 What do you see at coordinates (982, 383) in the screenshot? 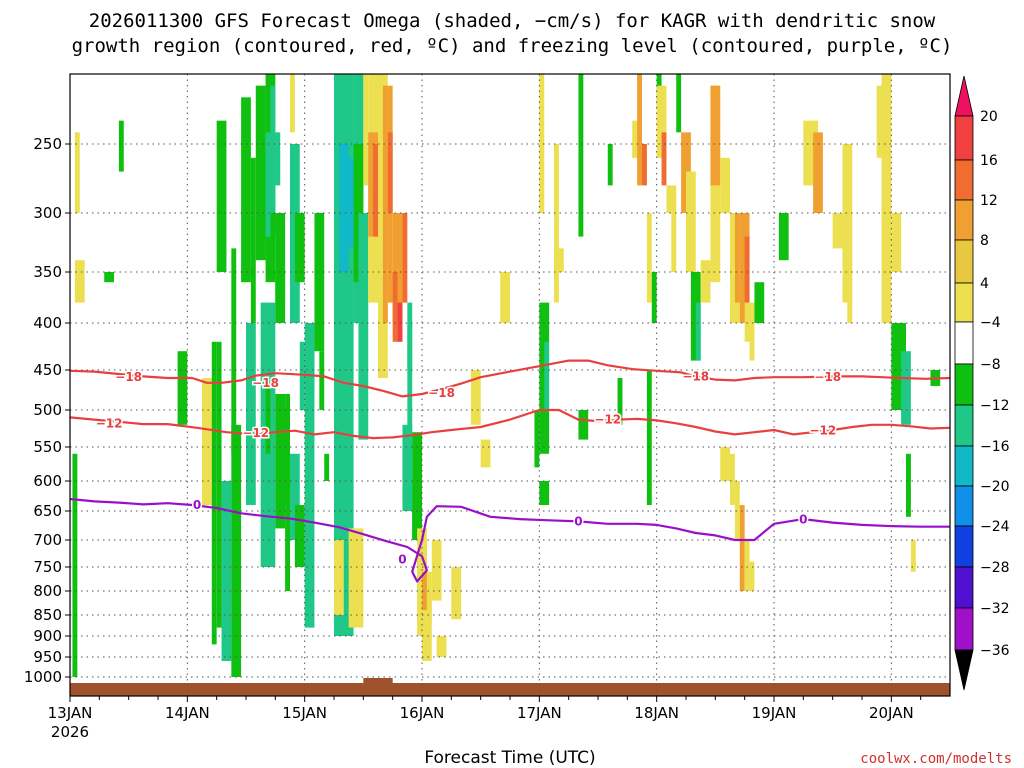
I see `colorbar: 20 16 12 8 4 −4 −8 −12 −16 −20 −24 −28 −32 −36` at bounding box center [982, 383].